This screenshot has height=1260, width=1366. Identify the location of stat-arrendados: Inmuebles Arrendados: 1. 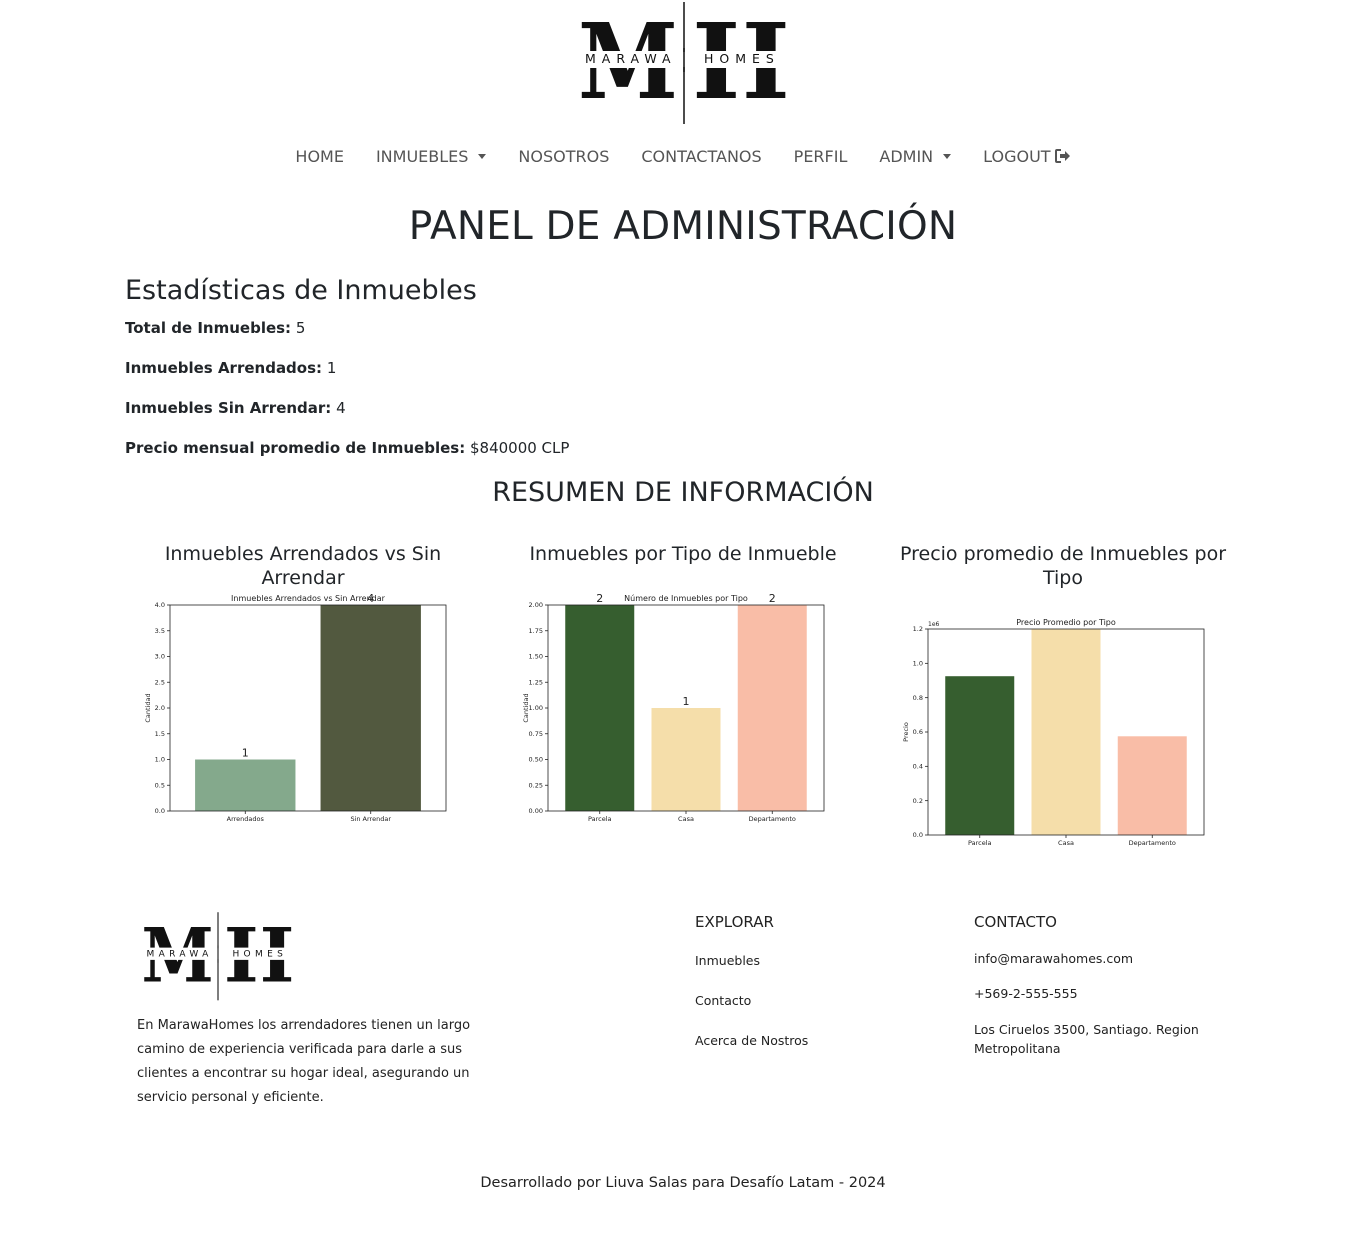
(230, 368).